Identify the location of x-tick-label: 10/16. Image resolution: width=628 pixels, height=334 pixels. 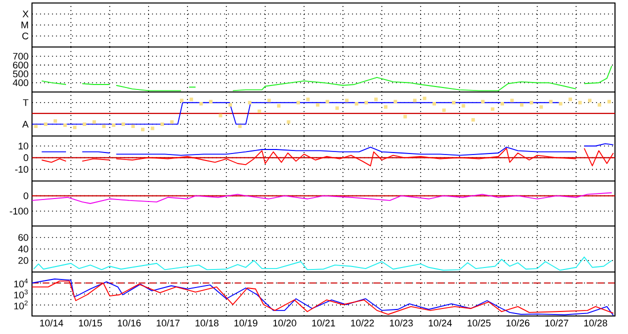
(129, 322).